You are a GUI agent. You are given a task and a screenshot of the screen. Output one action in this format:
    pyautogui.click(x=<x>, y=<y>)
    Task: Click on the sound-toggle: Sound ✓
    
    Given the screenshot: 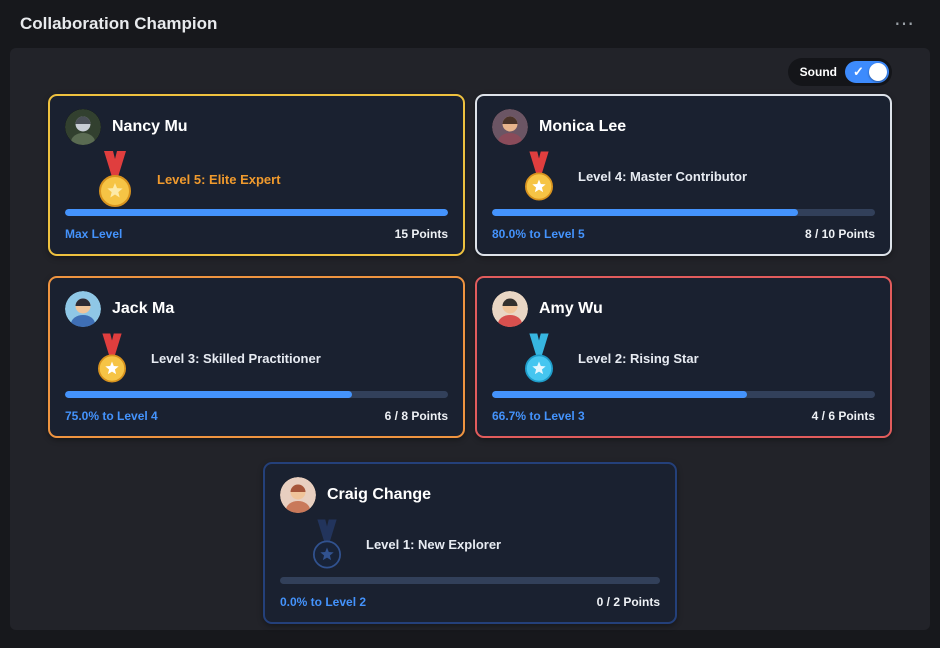 What is the action you would take?
    pyautogui.click(x=839, y=72)
    